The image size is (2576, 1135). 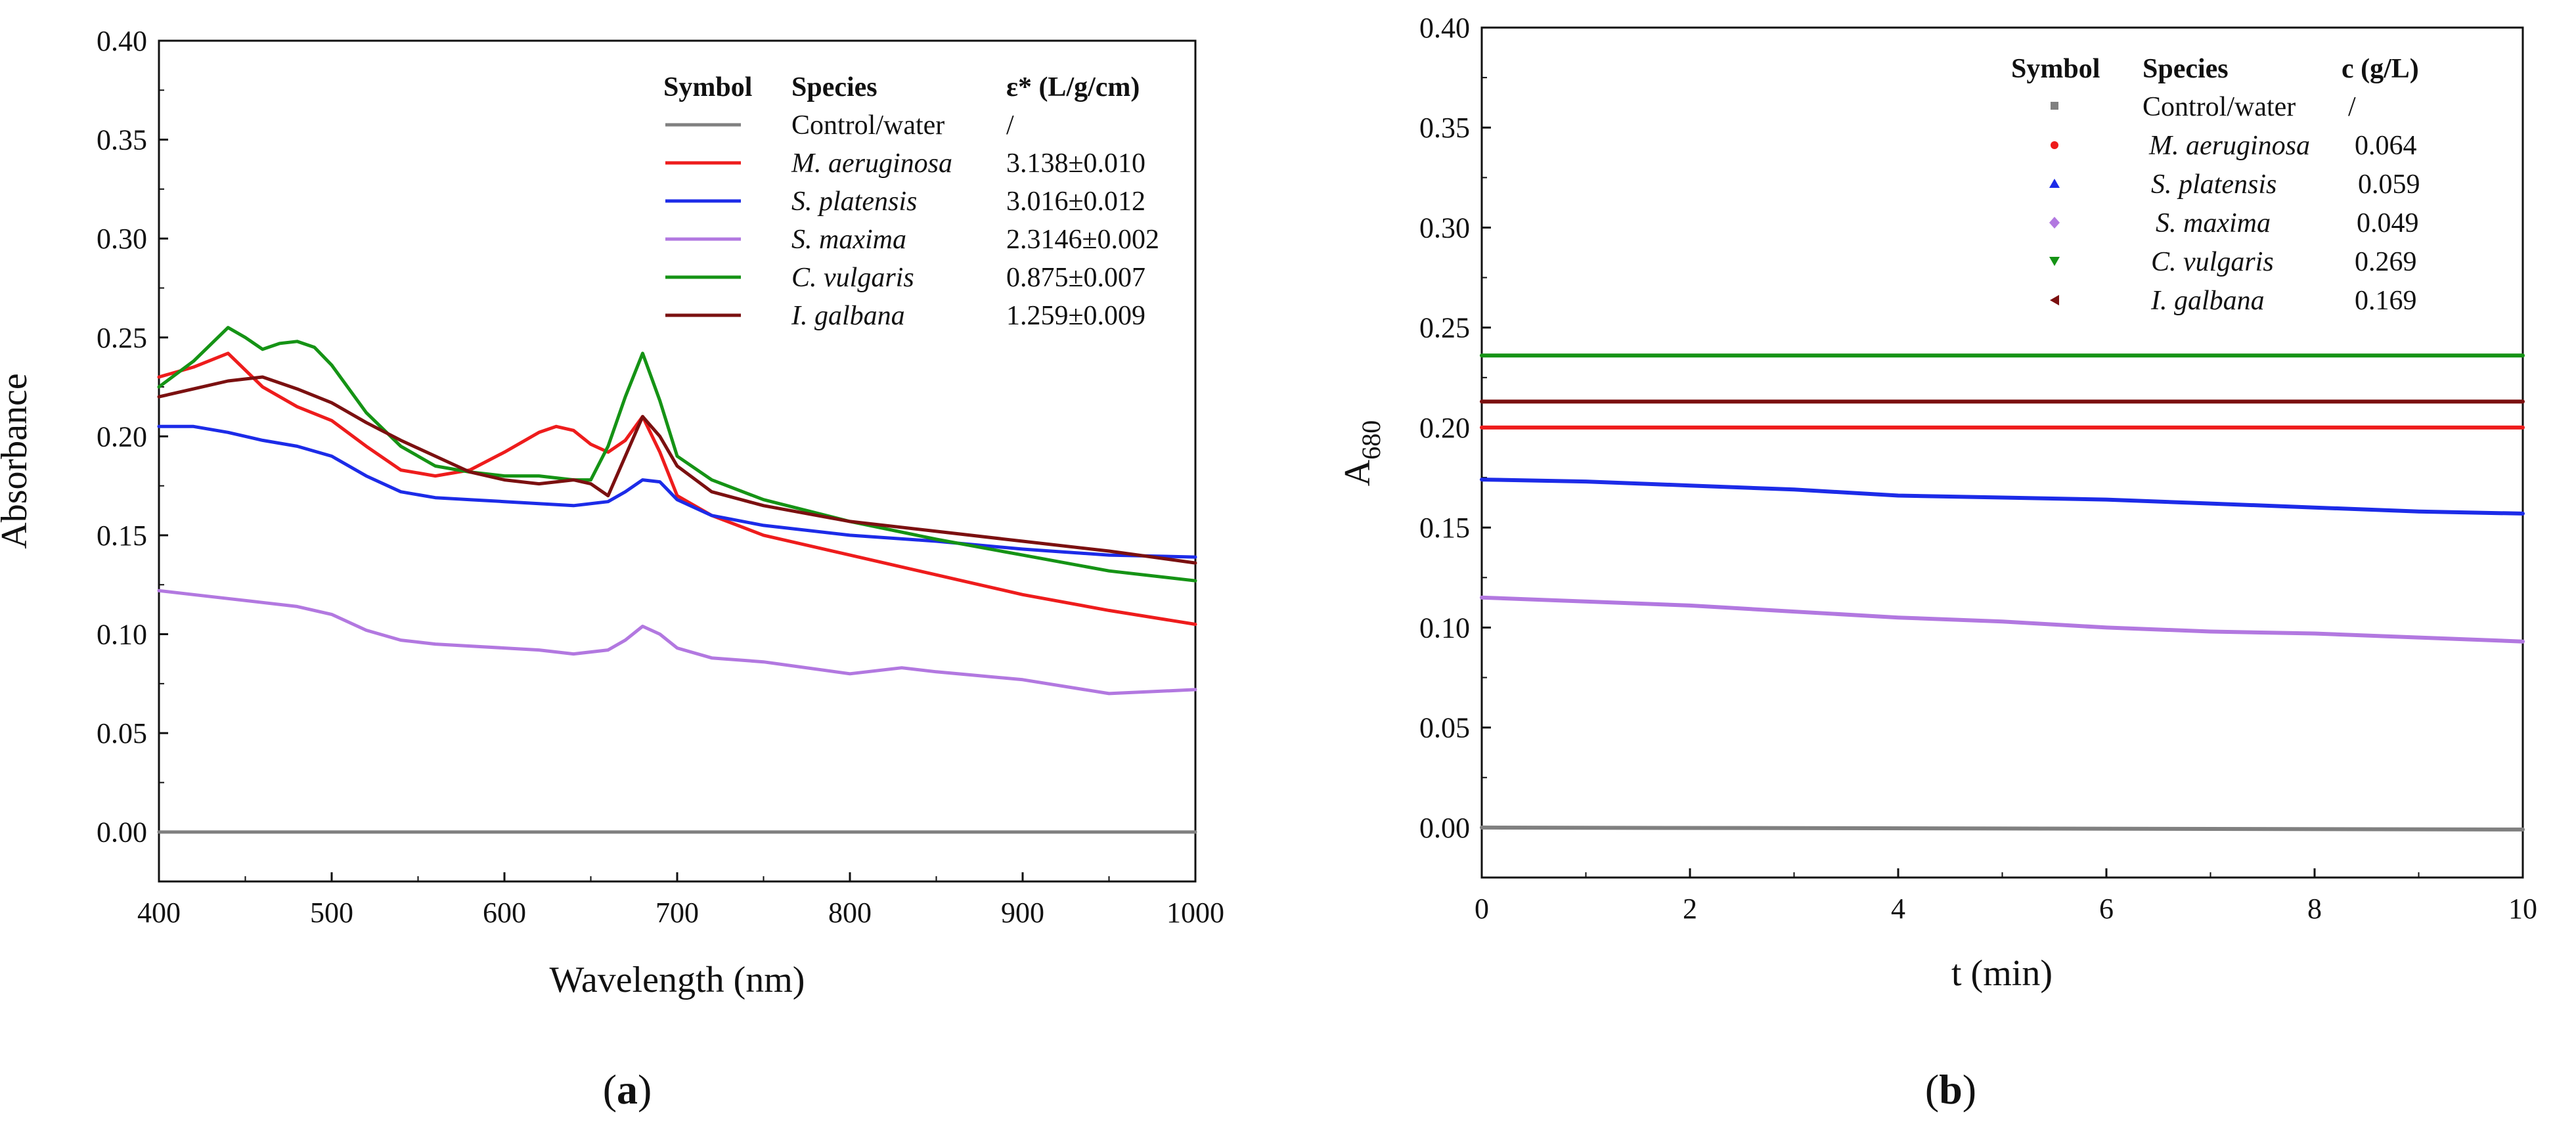 I want to click on panel-a-x-tick-label: 1000, so click(x=1195, y=913).